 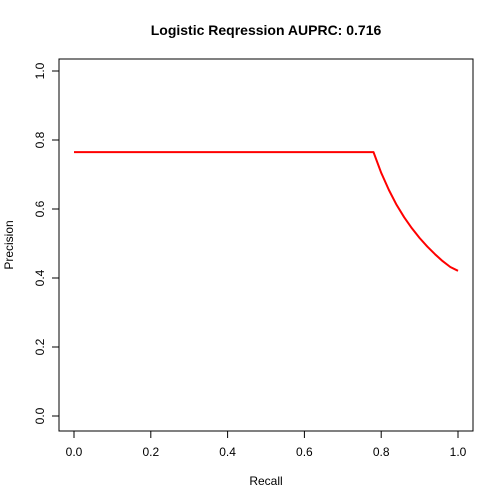 What do you see at coordinates (40, 277) in the screenshot?
I see `y-tick-label: 0.4` at bounding box center [40, 277].